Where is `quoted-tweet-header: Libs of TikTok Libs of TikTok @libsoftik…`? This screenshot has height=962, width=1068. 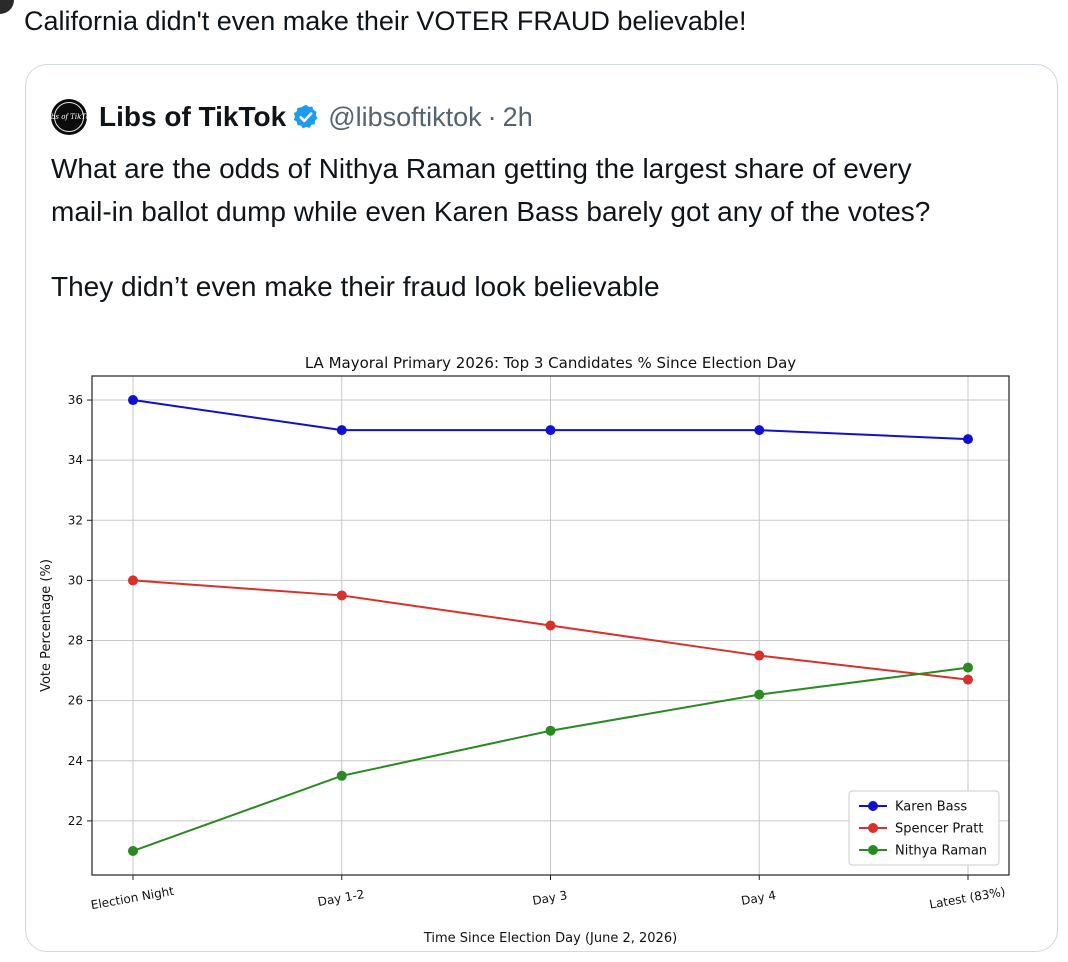
quoted-tweet-header: Libs of TikTok Libs of TikTok @libsoftik… is located at coordinates (292, 117).